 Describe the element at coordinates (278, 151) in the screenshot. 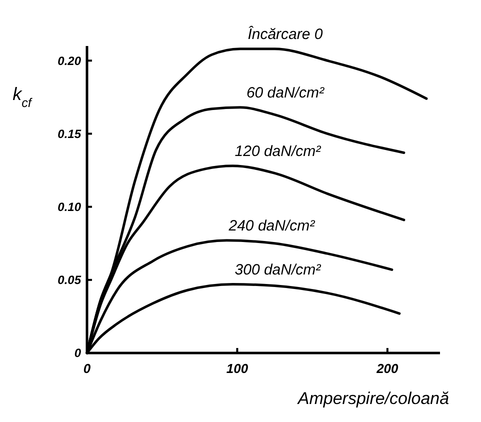

I see `series-label: 120 daN/cm²` at that location.